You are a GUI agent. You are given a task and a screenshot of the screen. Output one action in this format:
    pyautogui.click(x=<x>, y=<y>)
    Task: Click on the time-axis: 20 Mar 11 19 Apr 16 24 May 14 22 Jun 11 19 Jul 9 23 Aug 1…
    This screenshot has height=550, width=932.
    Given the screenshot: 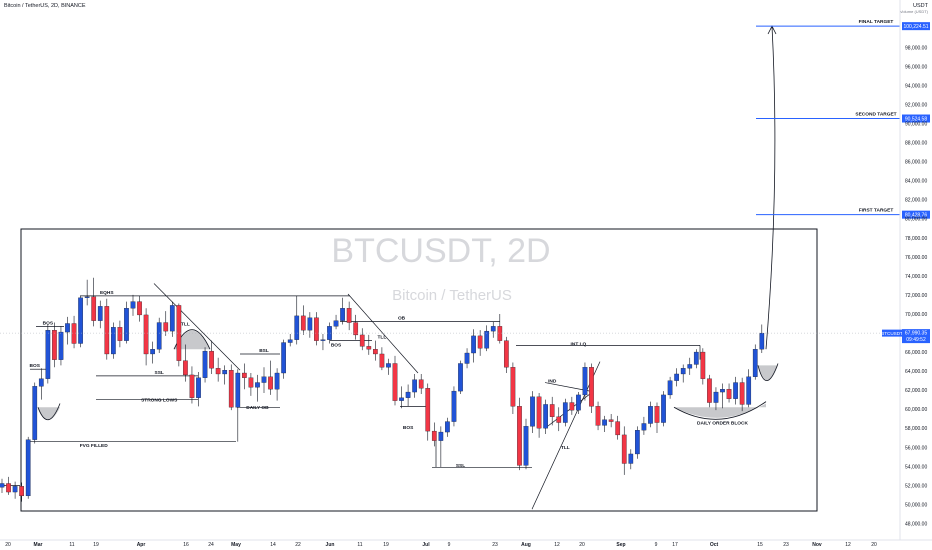 What is the action you would take?
    pyautogui.click(x=466, y=543)
    